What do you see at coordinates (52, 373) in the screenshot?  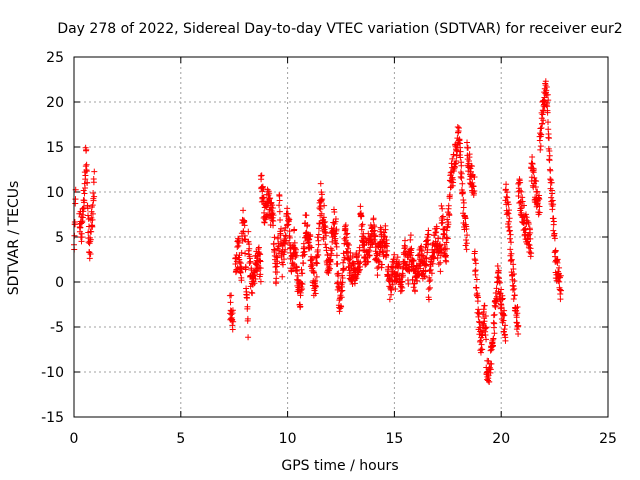 I see `y-tick-label: -10` at bounding box center [52, 373].